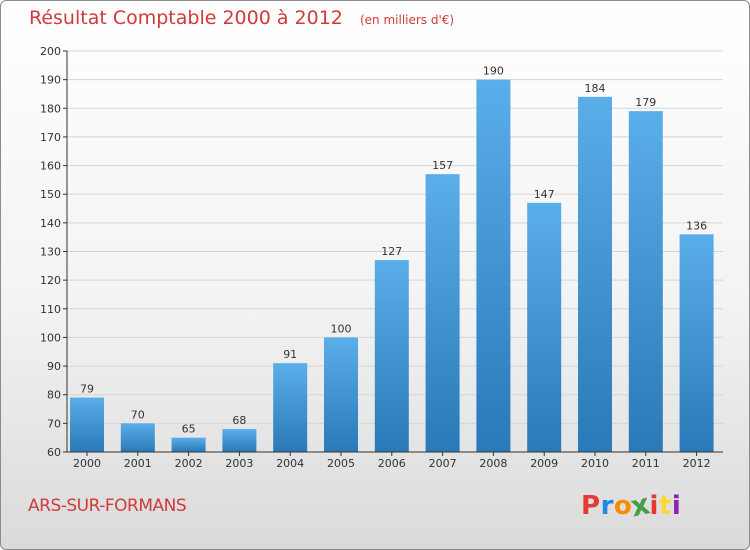  Describe the element at coordinates (50, 309) in the screenshot. I see `y-tick-label-110: 110` at that location.